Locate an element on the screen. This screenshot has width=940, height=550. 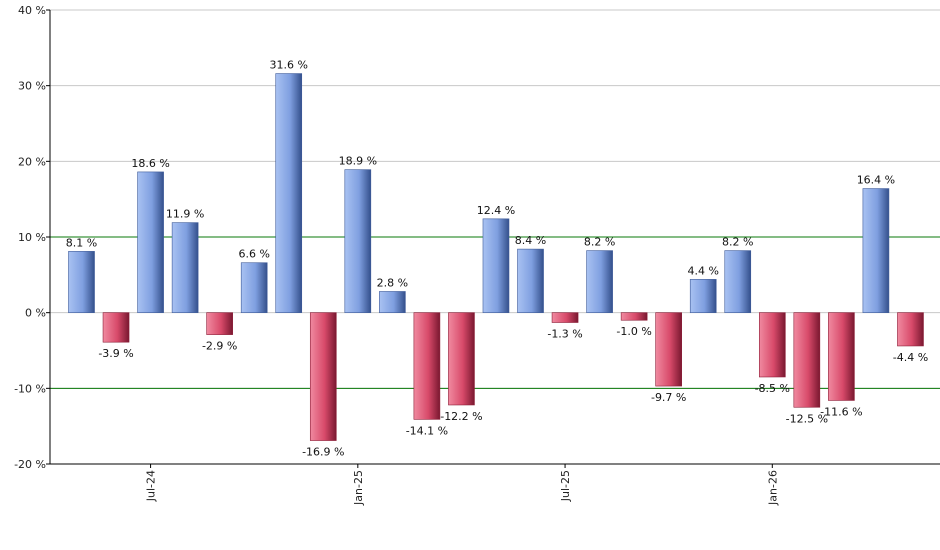
data-label: -3.9 % is located at coordinates (115, 353).